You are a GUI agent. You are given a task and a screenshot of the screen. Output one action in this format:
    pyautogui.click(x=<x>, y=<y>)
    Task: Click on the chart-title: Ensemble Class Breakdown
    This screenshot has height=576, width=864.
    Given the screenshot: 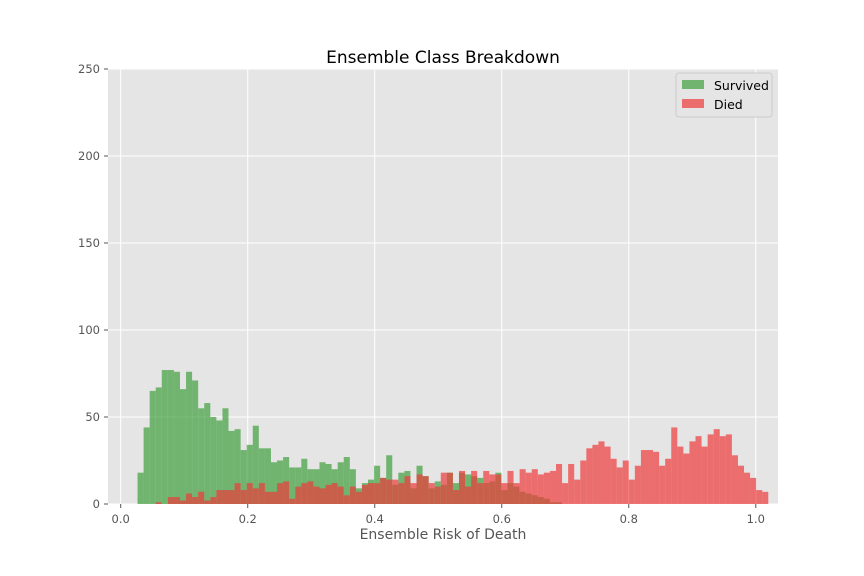 What is the action you would take?
    pyautogui.click(x=443, y=58)
    